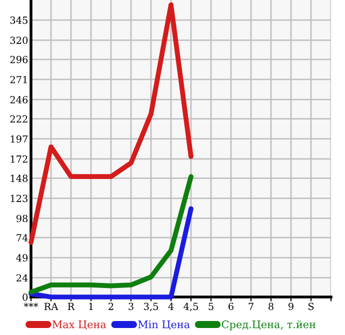 The width and height of the screenshot is (345, 335). Describe the element at coordinates (19, 20) in the screenshot. I see `y-tick-label: 345` at that location.